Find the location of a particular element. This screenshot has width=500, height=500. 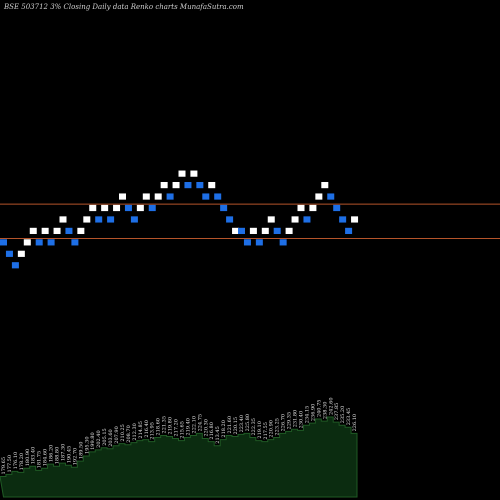

volume-label: 183.40 is located at coordinates (34, 456).